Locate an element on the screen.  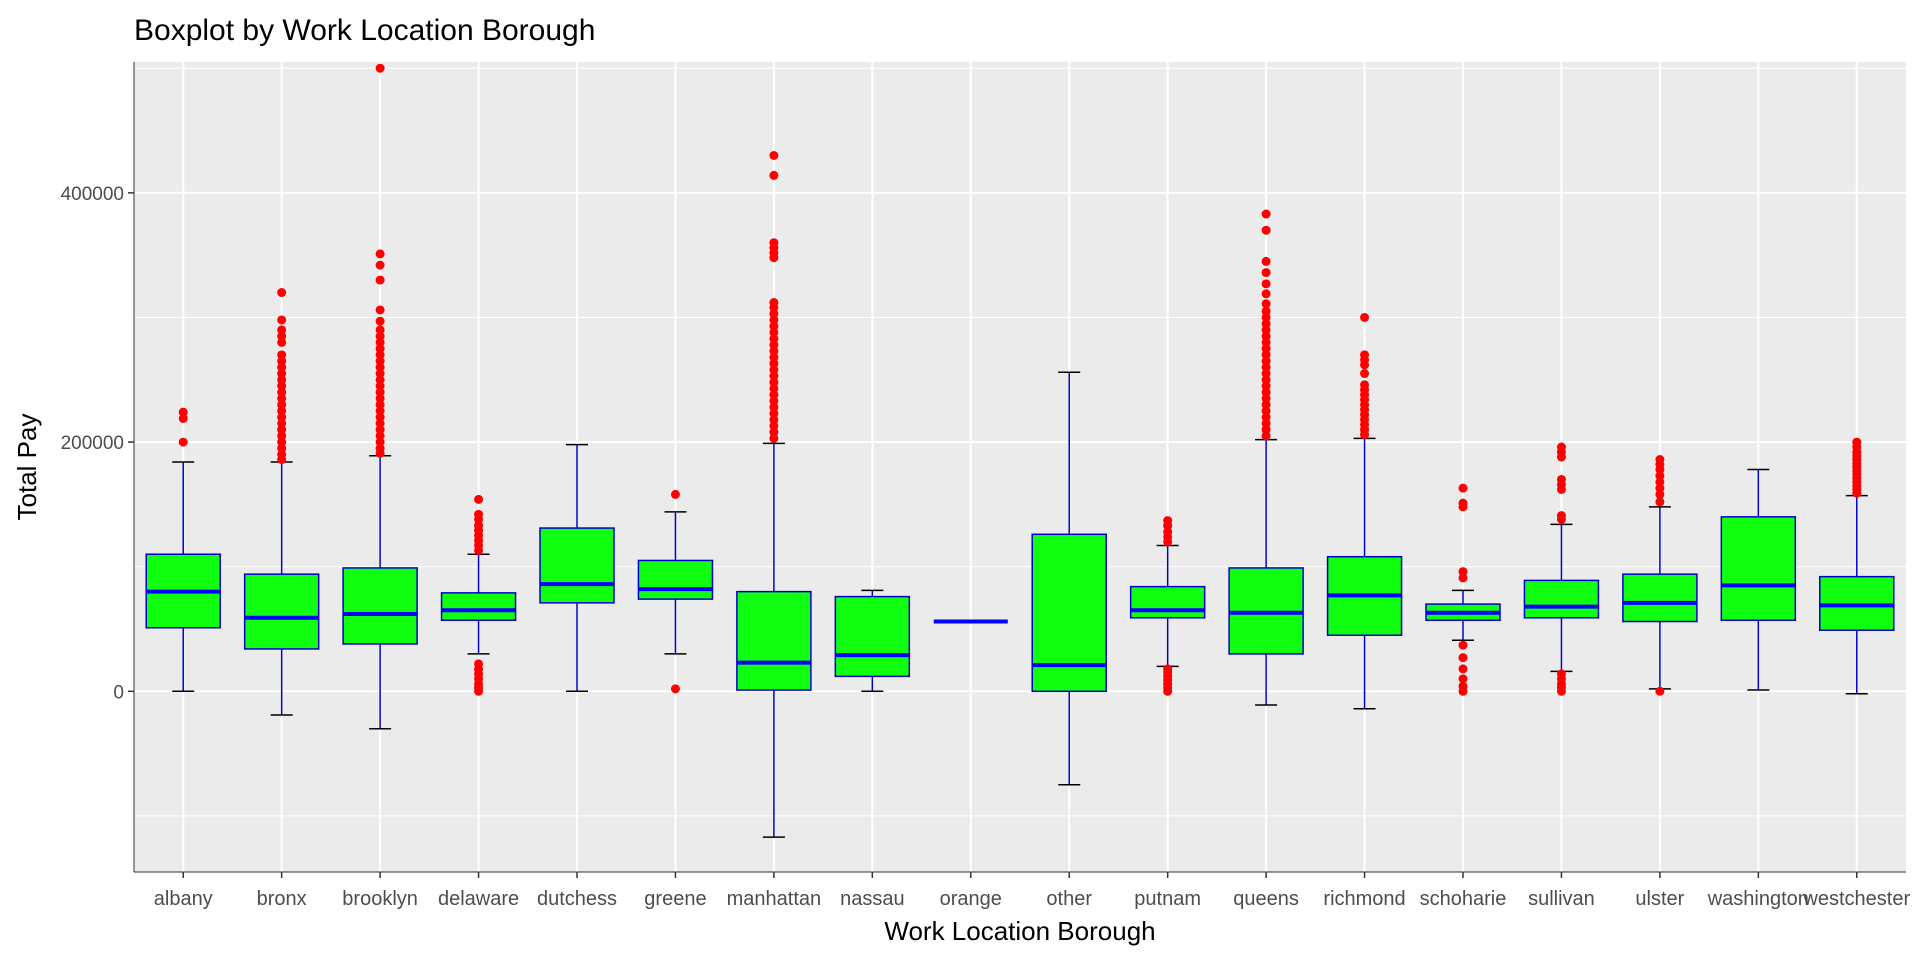
box-nassau is located at coordinates (872, 641).